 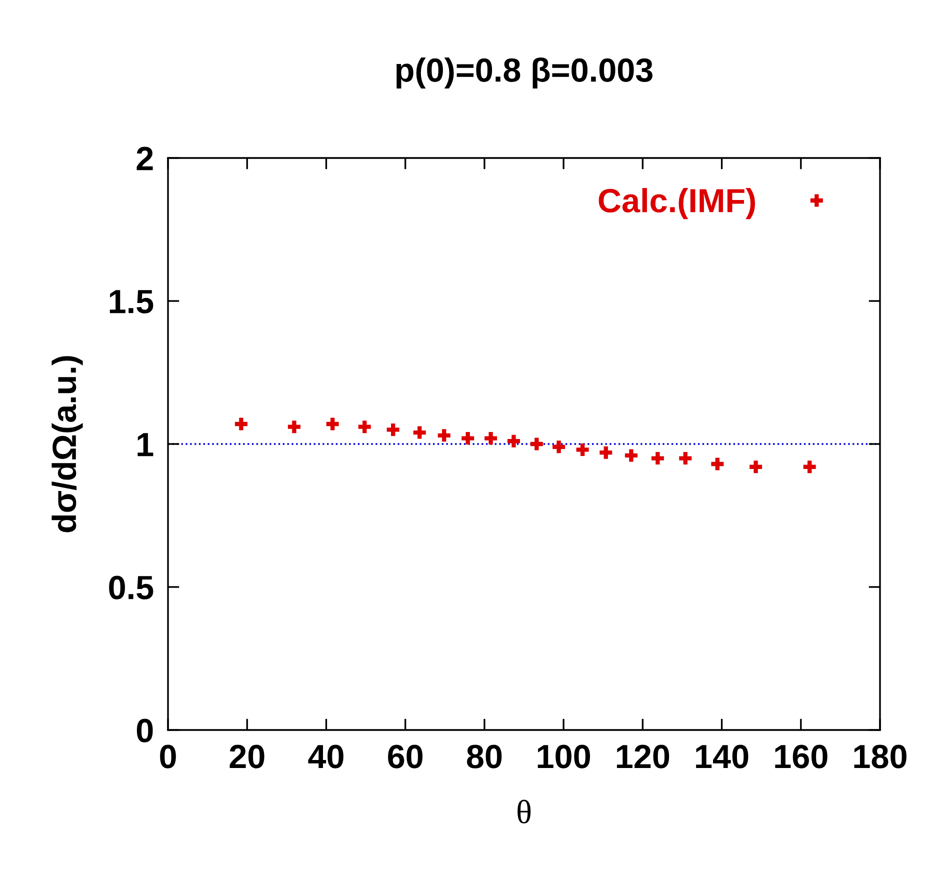 What do you see at coordinates (132, 302) in the screenshot?
I see `y-tick-label: 1.5` at bounding box center [132, 302].